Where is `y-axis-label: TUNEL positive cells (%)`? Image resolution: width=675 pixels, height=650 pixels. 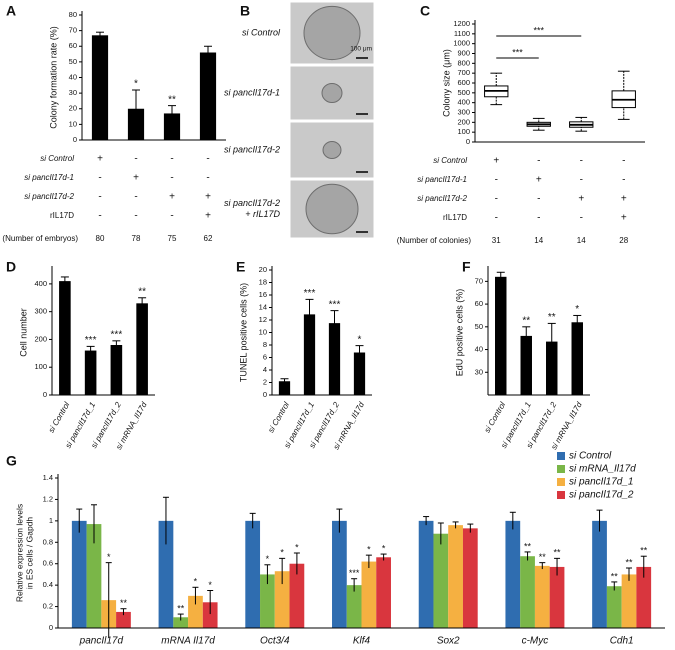 y-axis-label: TUNEL positive cells (%) is located at coordinates (243, 332).